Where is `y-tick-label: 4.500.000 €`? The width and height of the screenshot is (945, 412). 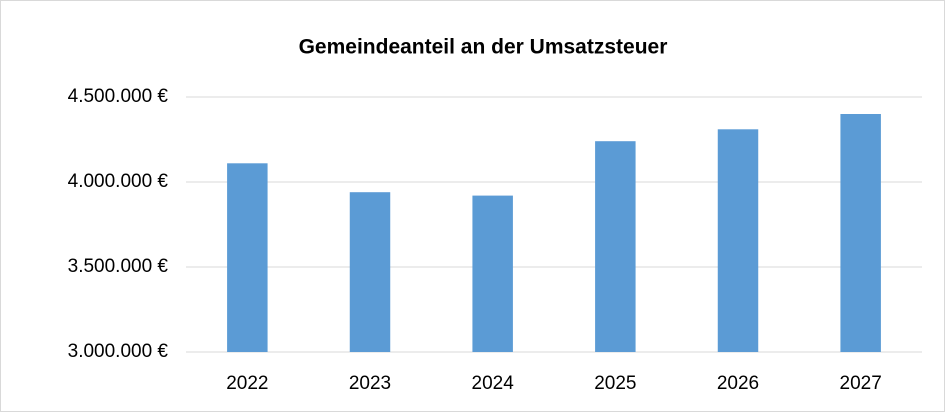 y-tick-label: 4.500.000 € is located at coordinates (118, 96).